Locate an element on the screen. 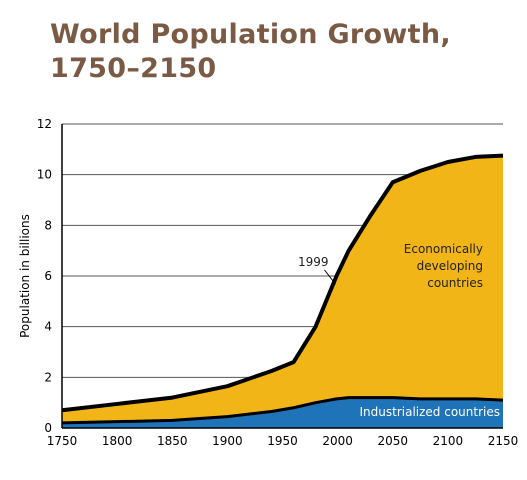 This screenshot has width=527, height=480. x-tick-label: 2050 is located at coordinates (392, 441).